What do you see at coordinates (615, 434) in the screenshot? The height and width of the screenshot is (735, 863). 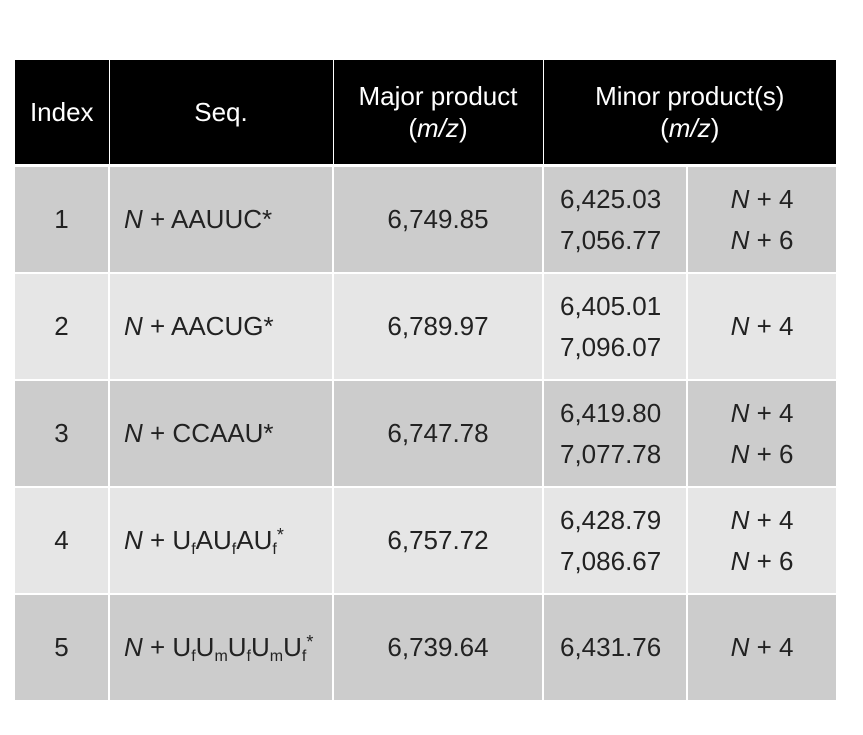 I see `minor-mz-cell: 6,419.80 7,077.78` at bounding box center [615, 434].